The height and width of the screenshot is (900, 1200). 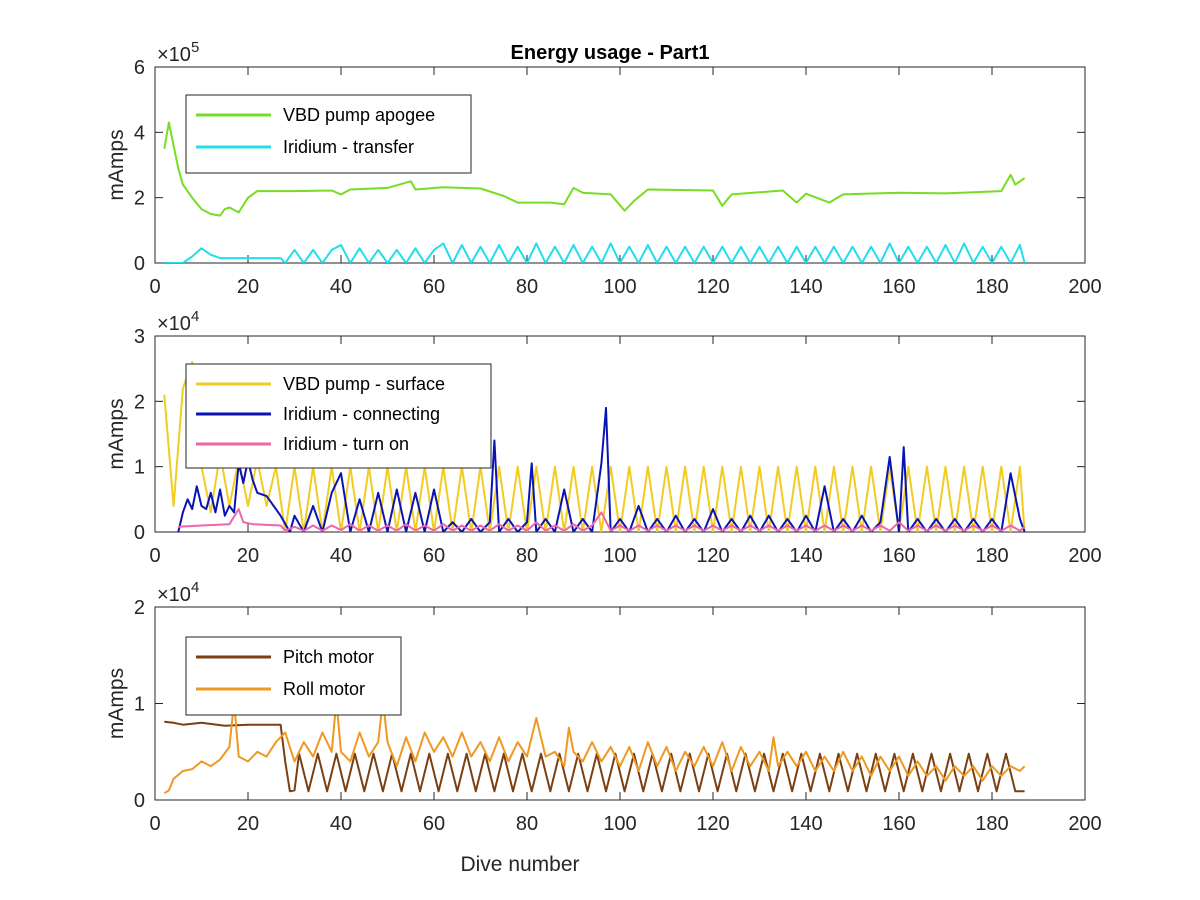 What do you see at coordinates (348, 147) in the screenshot?
I see `legend-entry: Iridium - transfer` at bounding box center [348, 147].